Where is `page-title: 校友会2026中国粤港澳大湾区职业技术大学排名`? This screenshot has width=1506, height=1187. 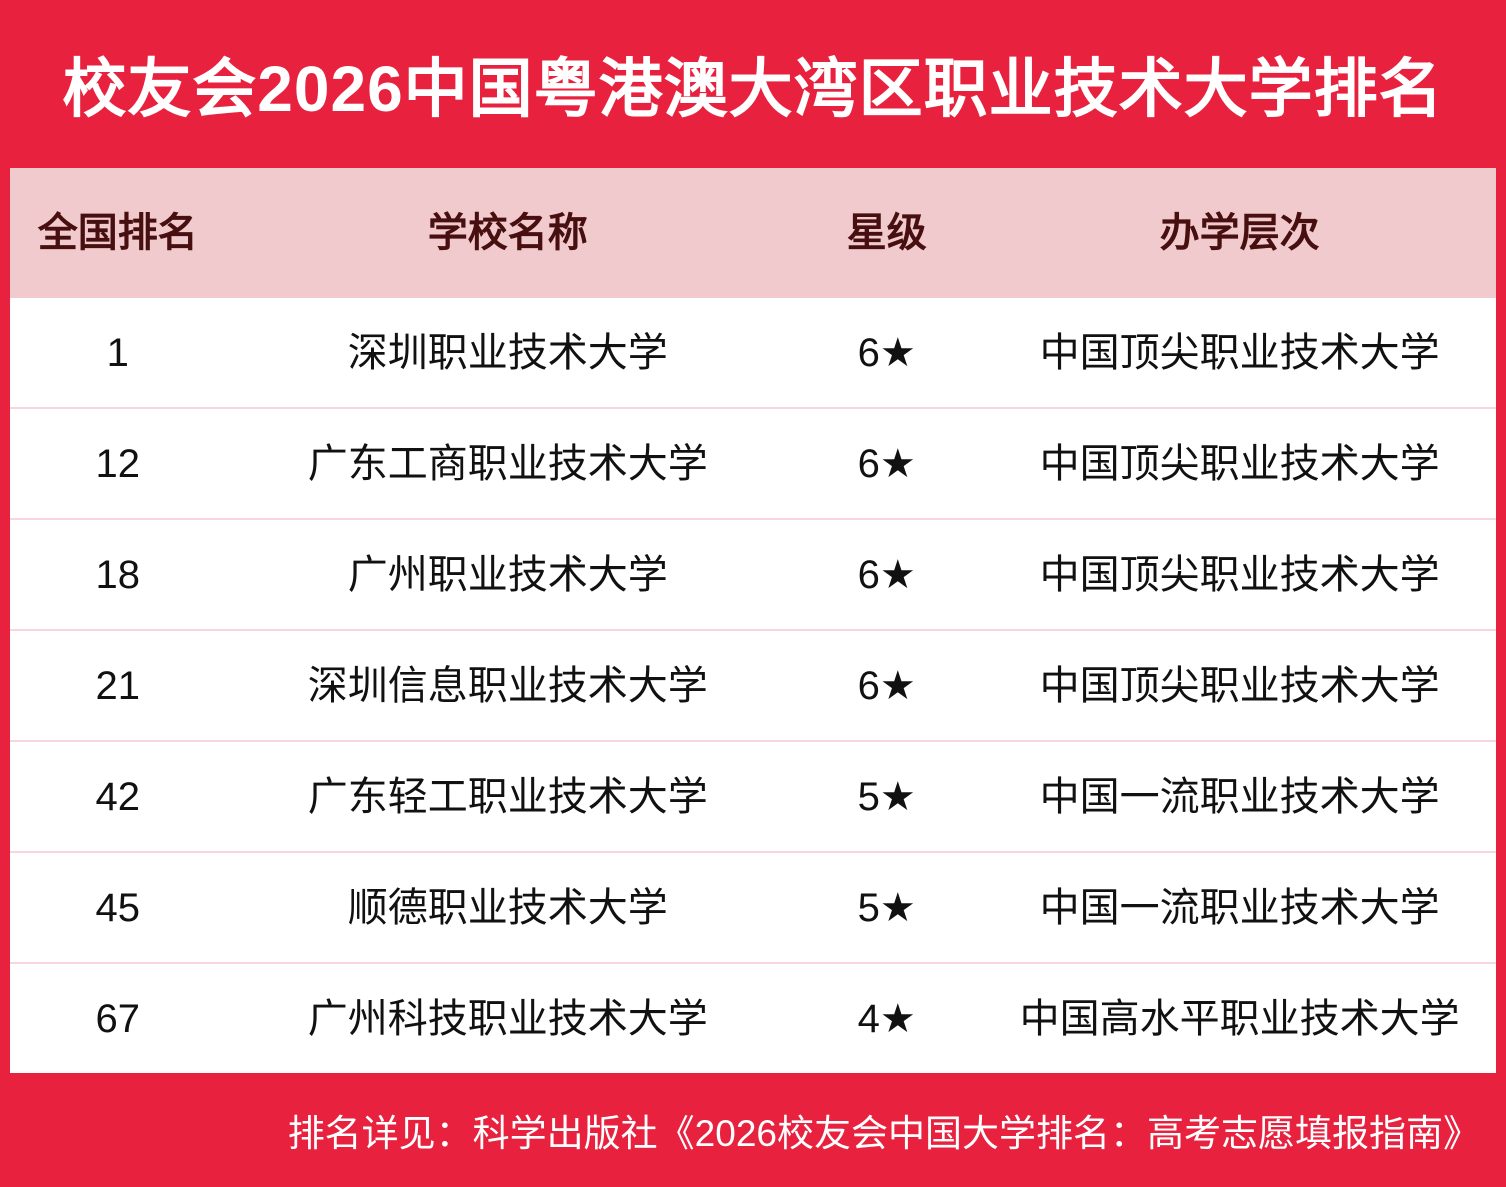 page-title: 校友会2026中国粤港澳大湾区职业技术大学排名 is located at coordinates (753, 89).